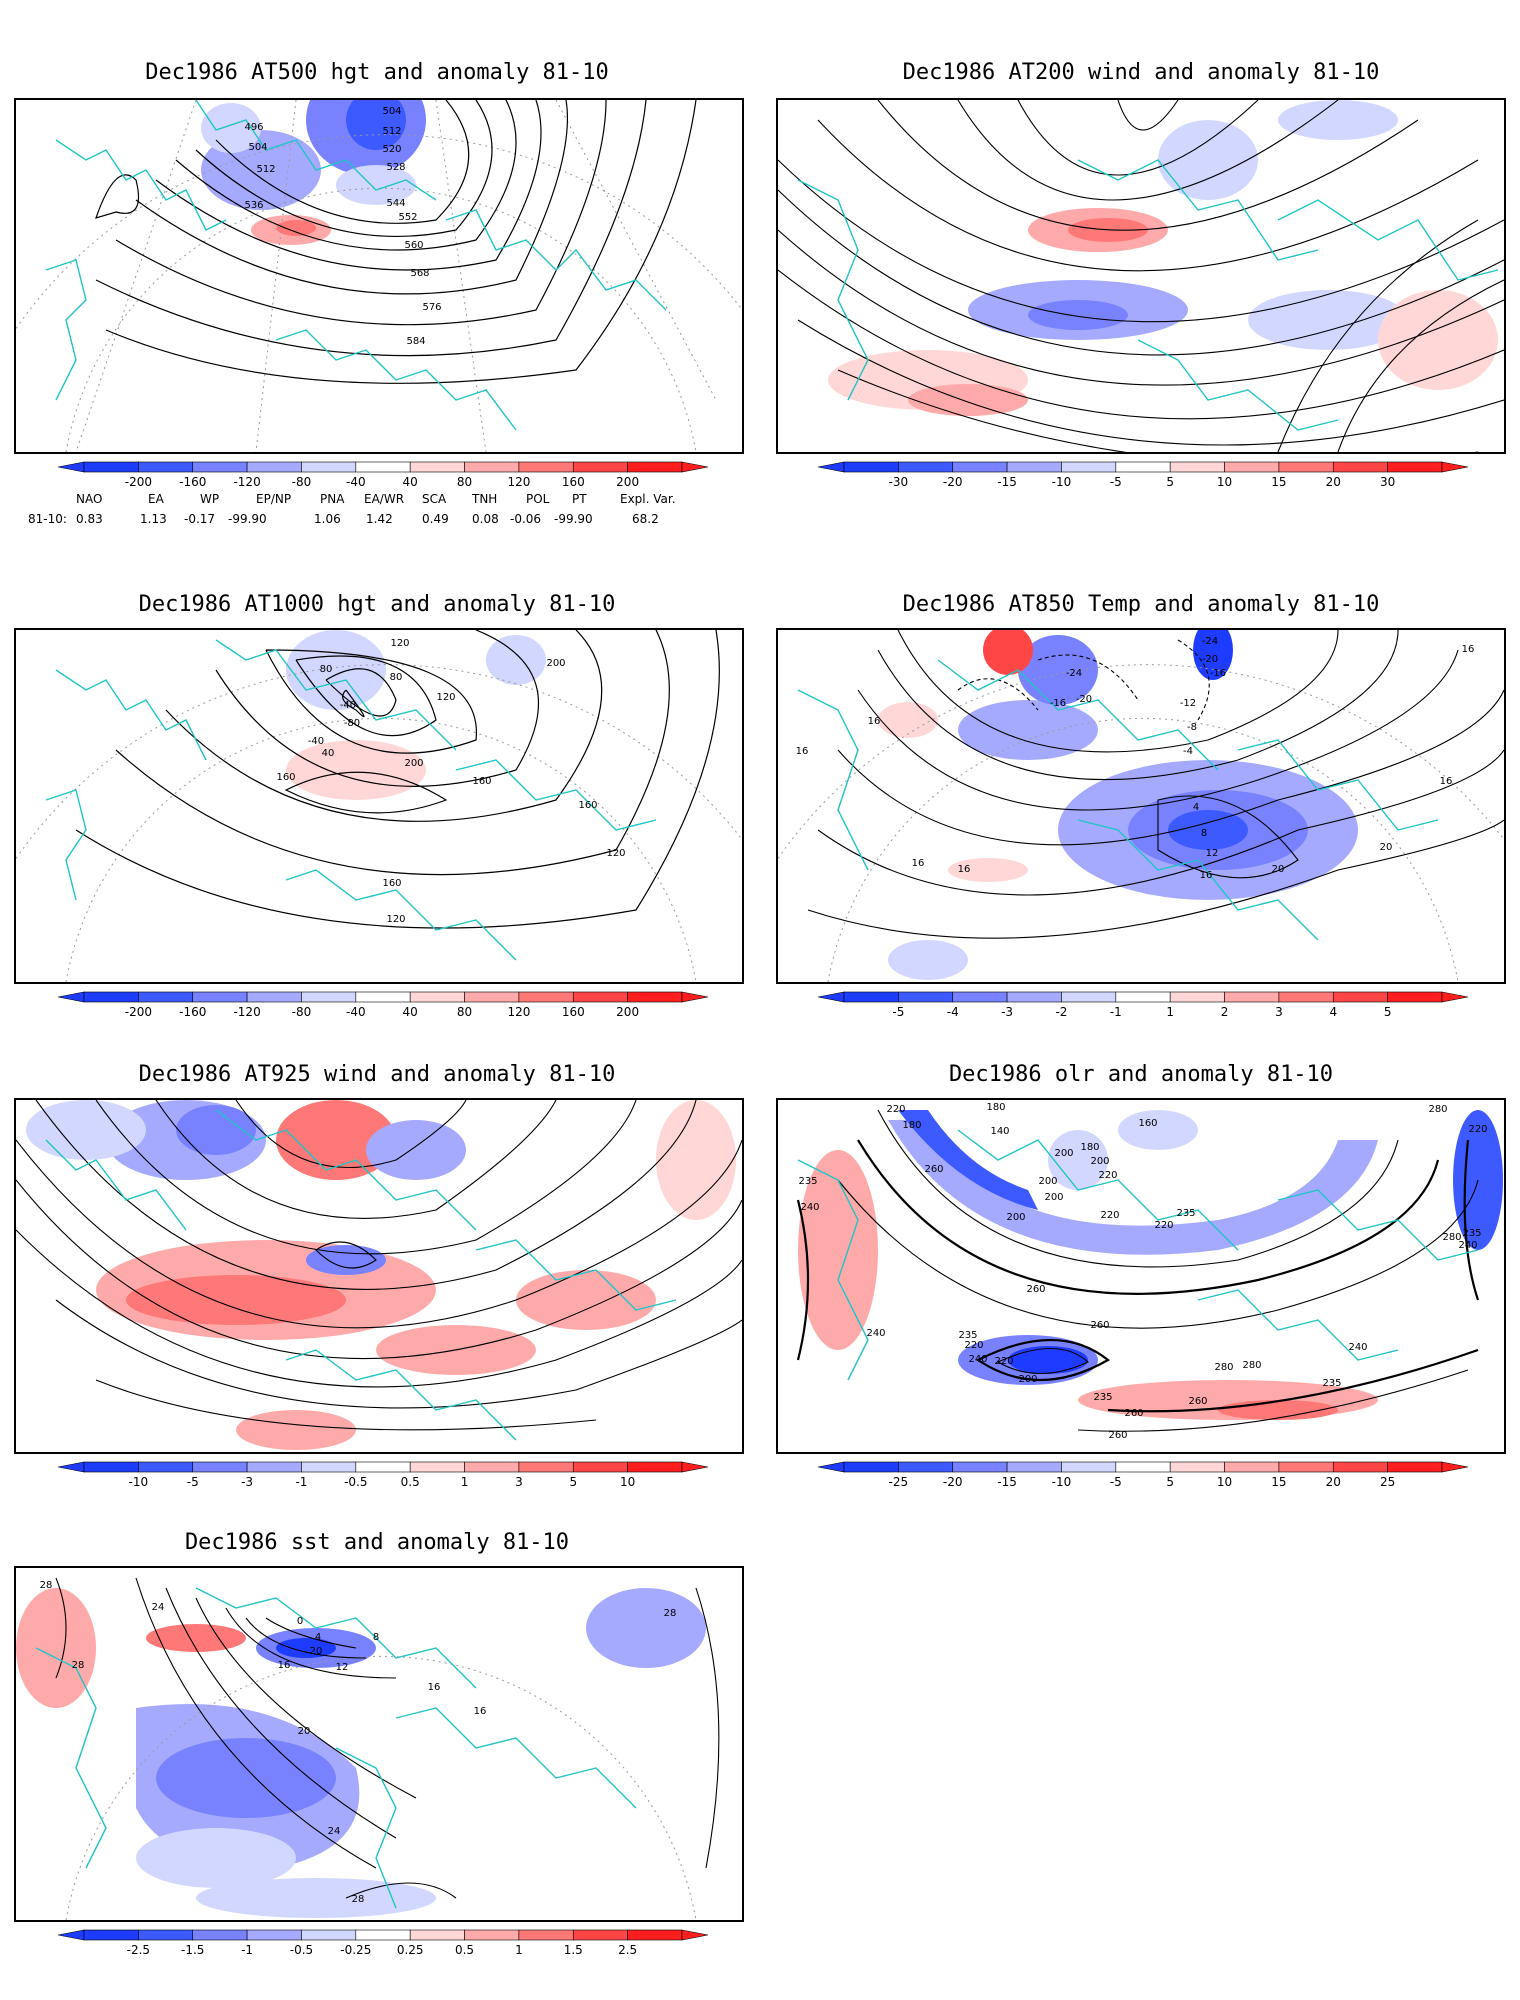 Image resolution: width=1520 pixels, height=2000 pixels. What do you see at coordinates (953, 1012) in the screenshot?
I see `colorbar-tick-label: -4` at bounding box center [953, 1012].